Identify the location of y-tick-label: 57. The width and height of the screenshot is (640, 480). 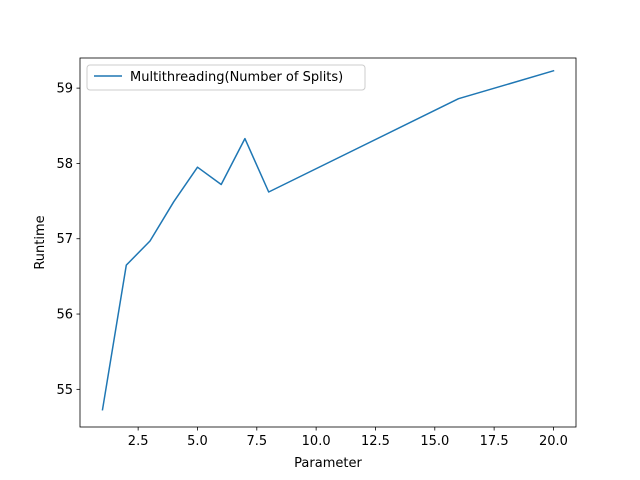
(64, 239).